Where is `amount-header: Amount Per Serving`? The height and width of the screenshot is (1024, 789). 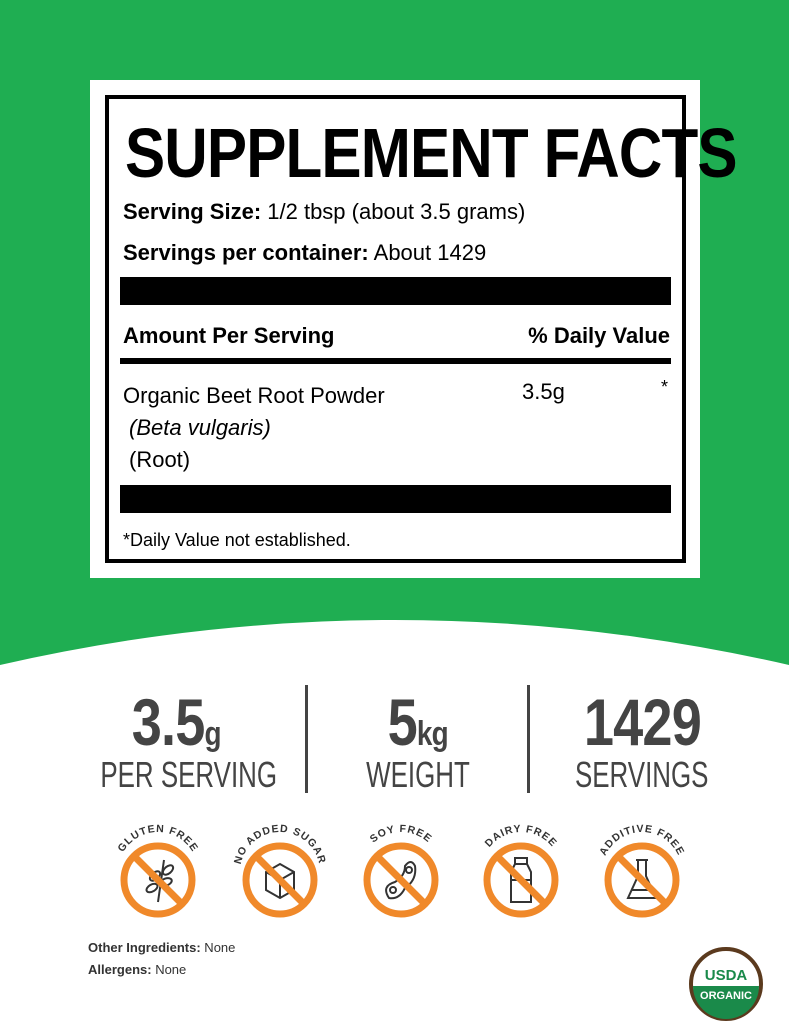 amount-header: Amount Per Serving is located at coordinates (229, 335).